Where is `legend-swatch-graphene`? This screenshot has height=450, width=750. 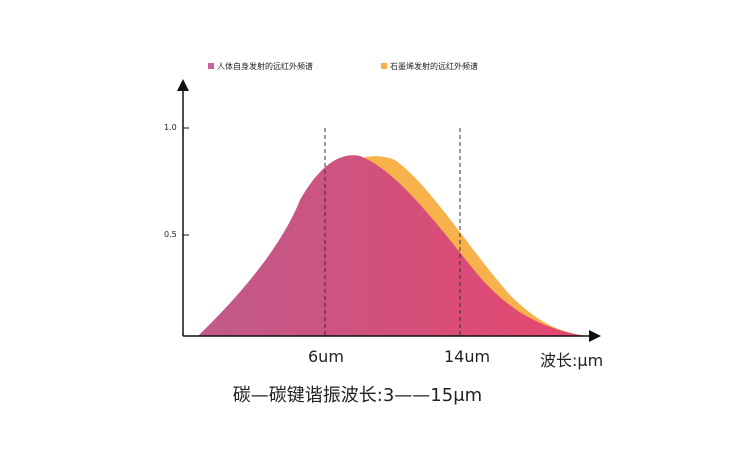
legend-swatch-graphene is located at coordinates (384, 66).